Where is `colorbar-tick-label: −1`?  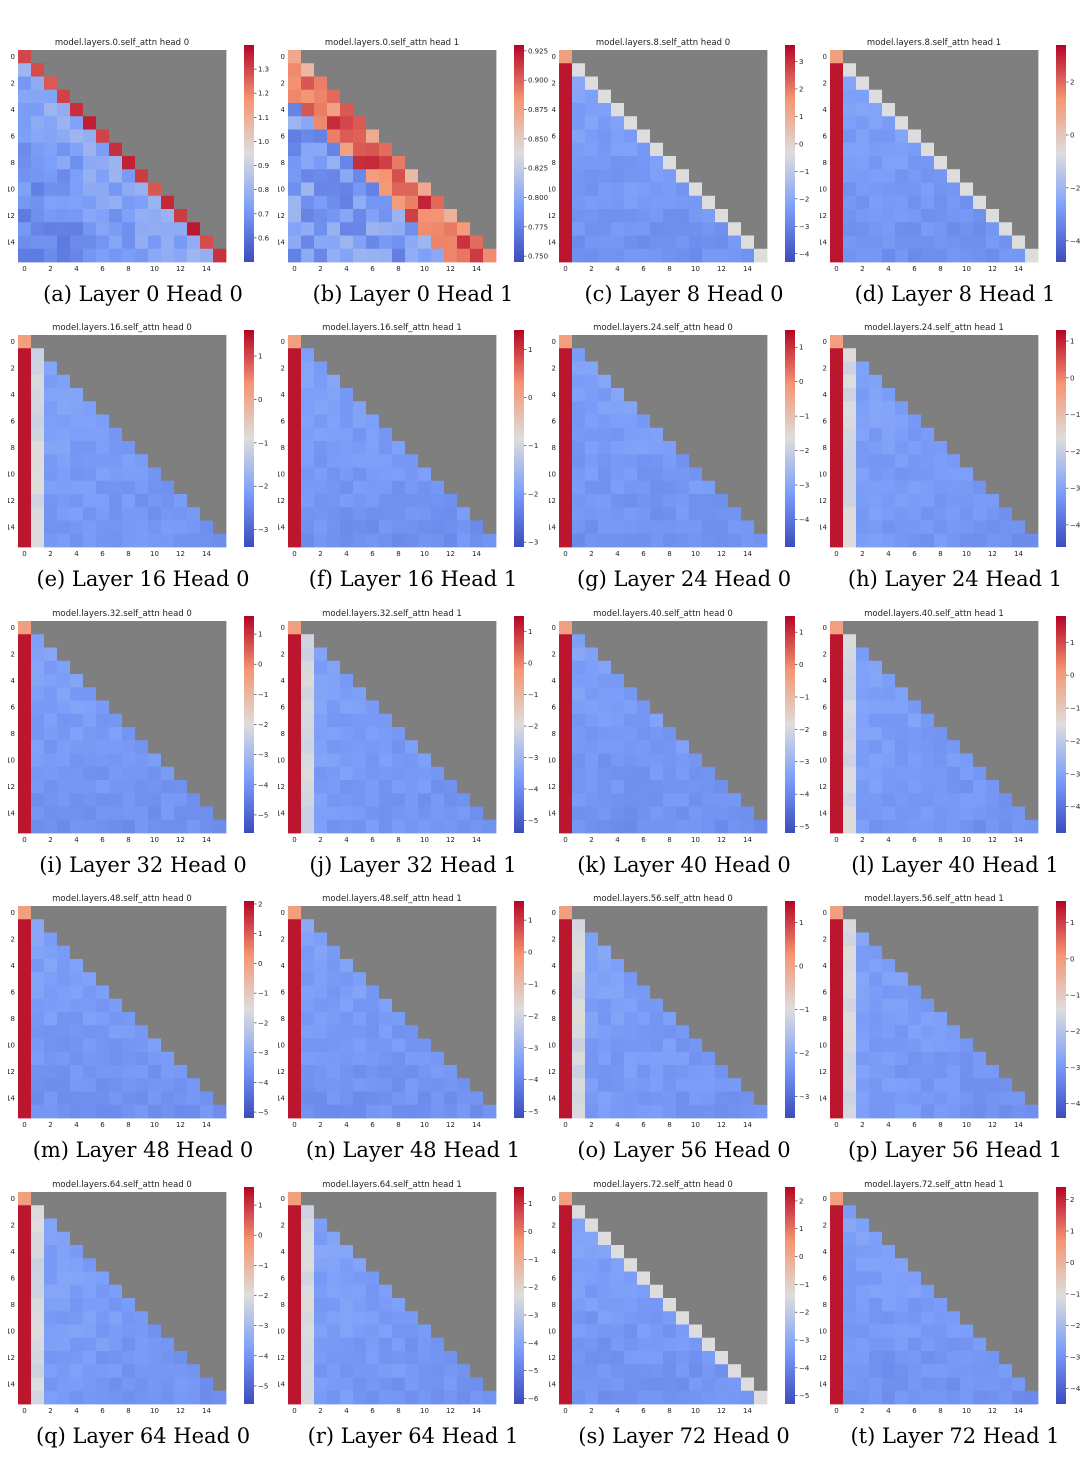
colorbar-tick-label: −1 is located at coordinates (1075, 415).